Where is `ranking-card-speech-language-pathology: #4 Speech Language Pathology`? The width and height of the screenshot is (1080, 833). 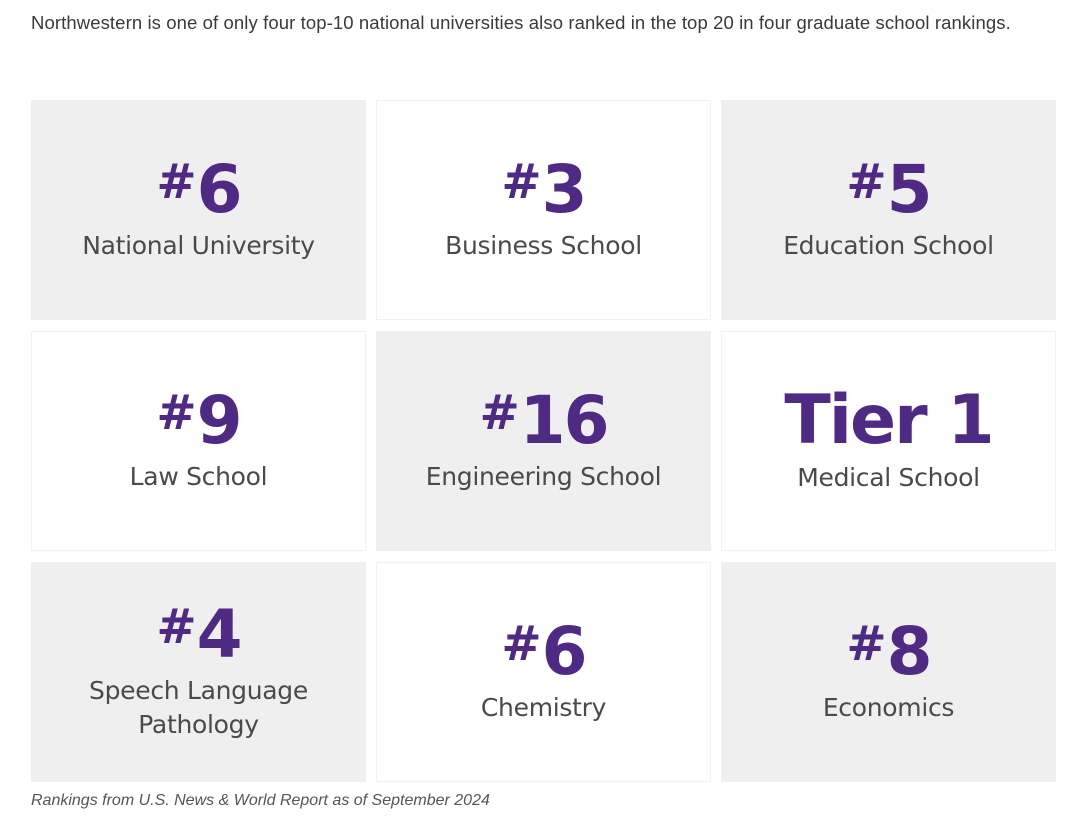 ranking-card-speech-language-pathology: #4 Speech Language Pathology is located at coordinates (198, 672).